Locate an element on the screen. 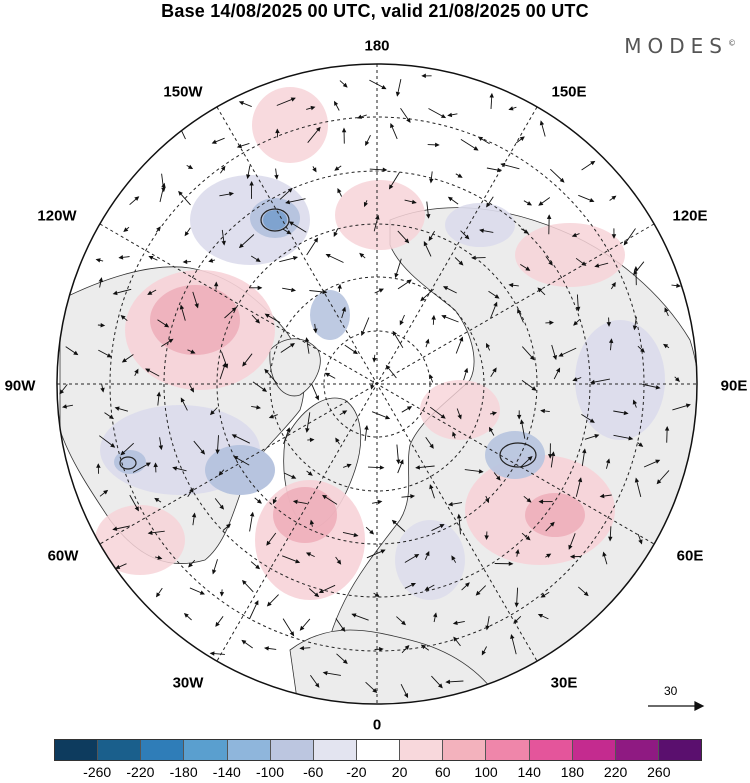 The height and width of the screenshot is (783, 750). arctic-islands is located at coordinates (295, 367).